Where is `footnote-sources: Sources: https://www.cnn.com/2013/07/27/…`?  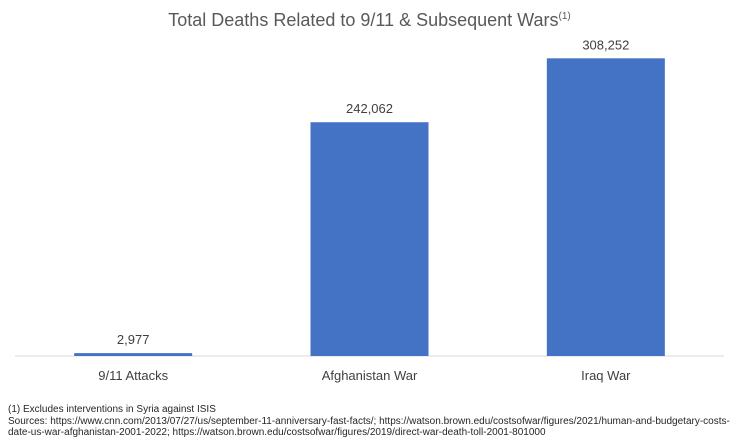
footnote-sources: Sources: https://www.cnn.com/2013/07/27/… is located at coordinates (369, 427).